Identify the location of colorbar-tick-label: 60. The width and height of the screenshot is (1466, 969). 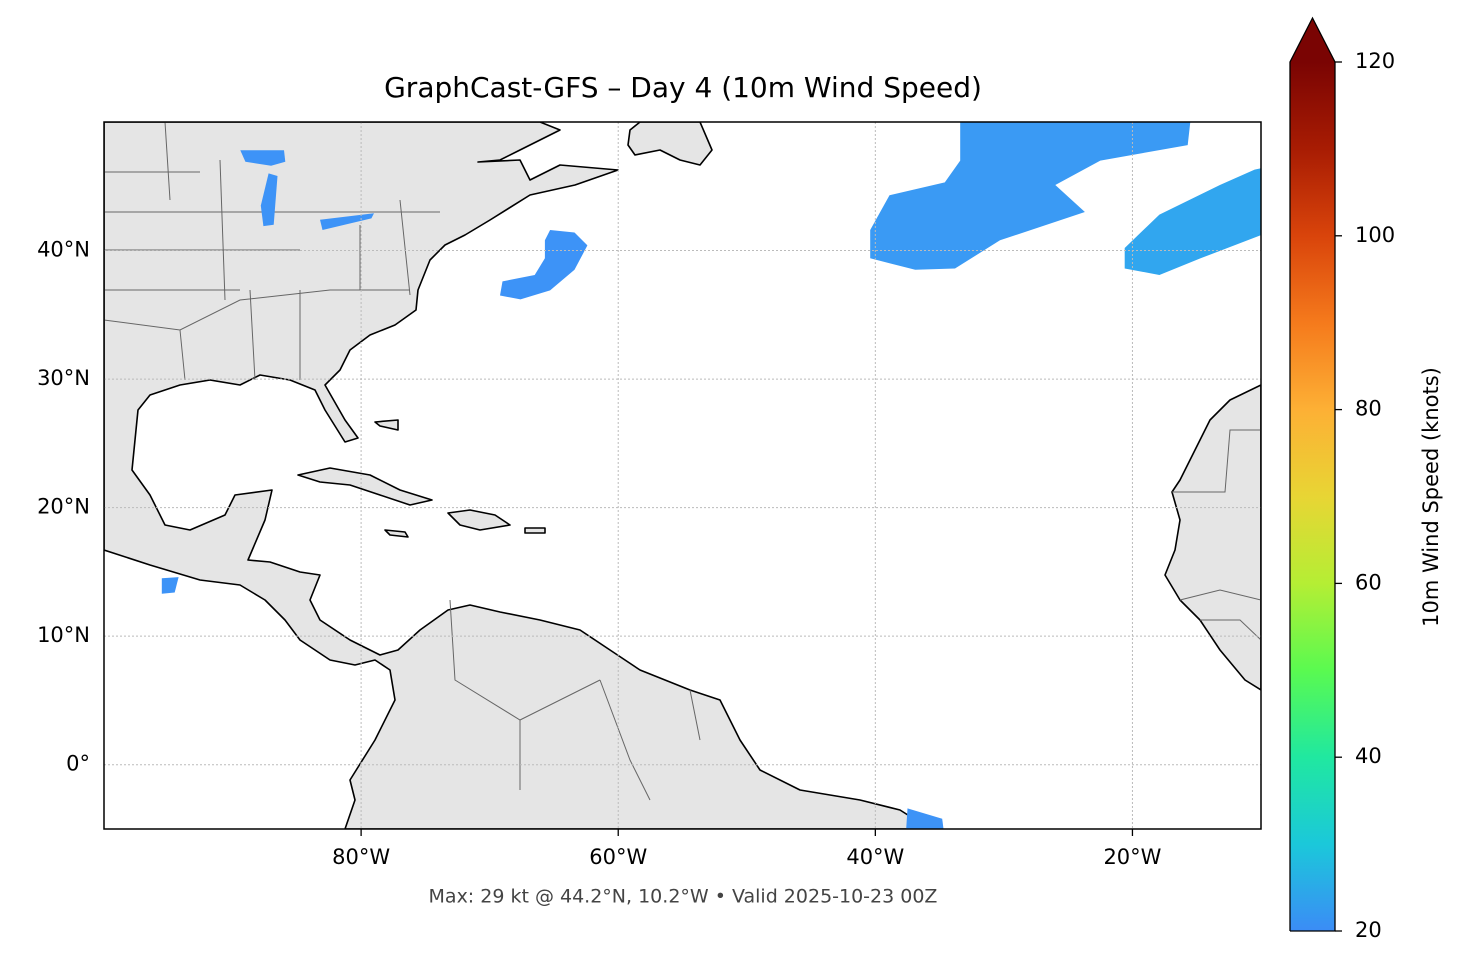
(1368, 582).